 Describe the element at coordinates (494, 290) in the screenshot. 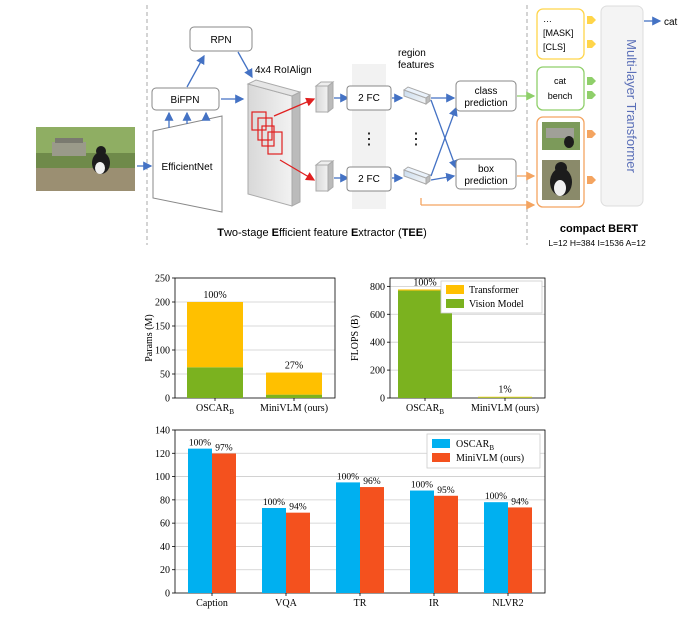

I see `flops-legend-label: Transformer` at that location.